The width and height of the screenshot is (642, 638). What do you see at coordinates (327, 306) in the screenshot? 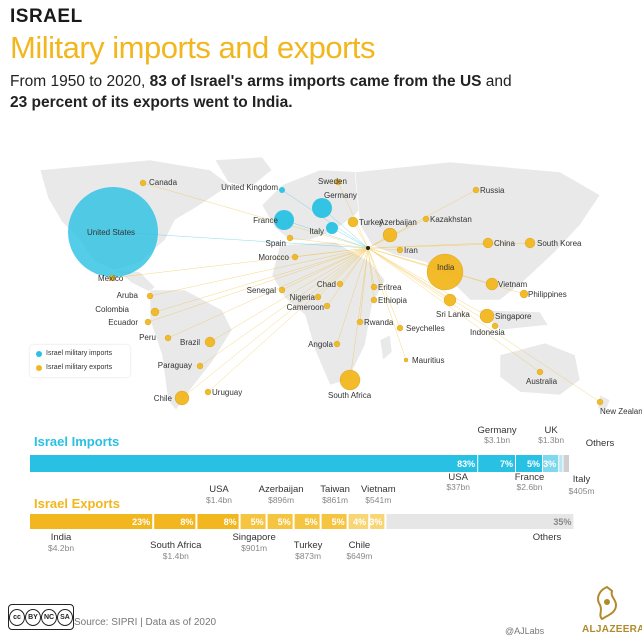
I see `bubble-cameroon` at bounding box center [327, 306].